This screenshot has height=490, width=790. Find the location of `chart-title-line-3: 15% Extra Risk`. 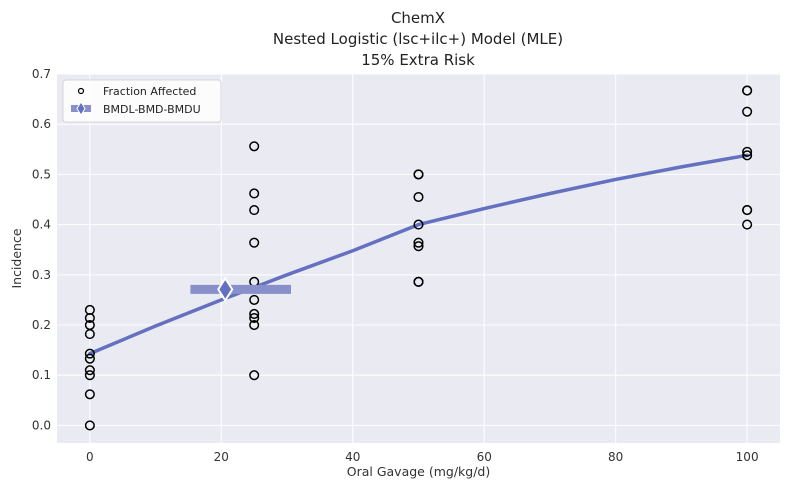

chart-title-line-3: 15% Extra Risk is located at coordinates (418, 60).